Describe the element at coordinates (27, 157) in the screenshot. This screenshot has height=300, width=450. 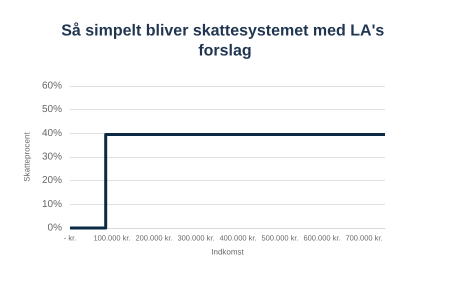
I see `y-axis-title: Skatteprocent` at that location.